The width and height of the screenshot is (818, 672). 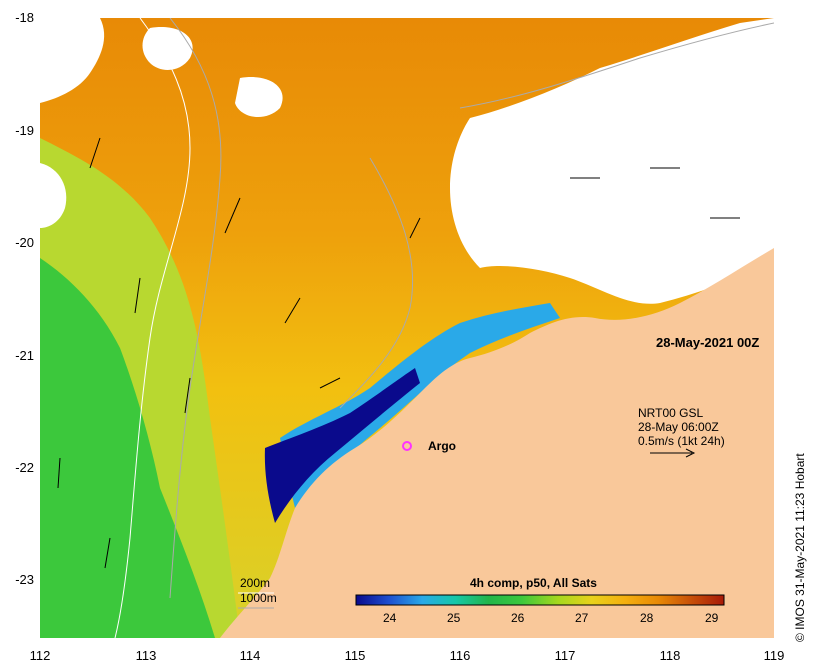 I want to click on x-tick-label: 113, so click(x=146, y=655).